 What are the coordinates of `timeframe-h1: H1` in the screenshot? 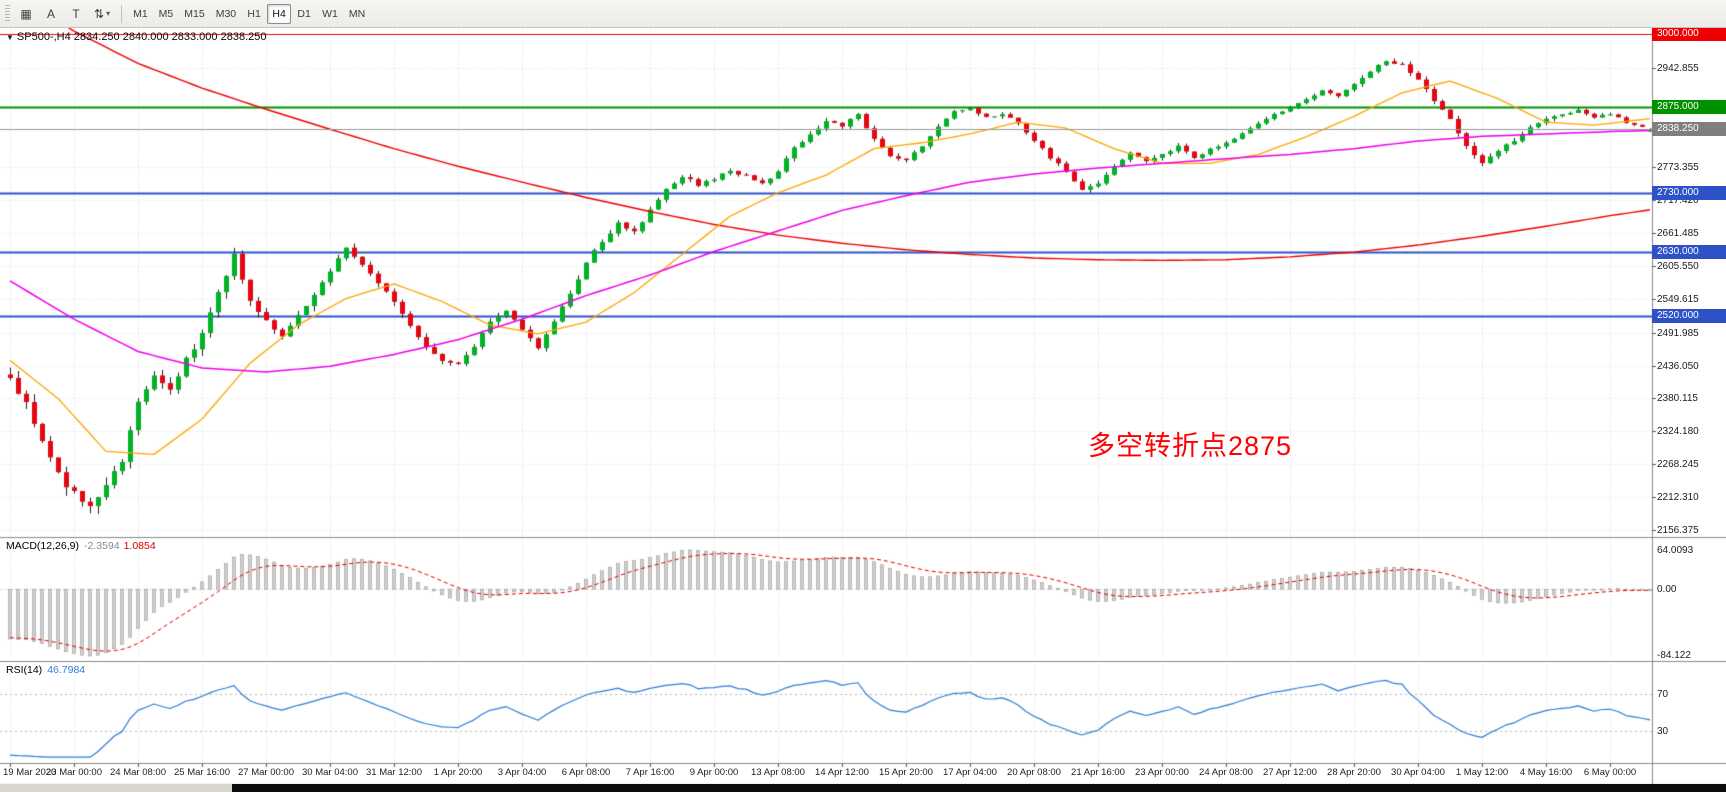 It's located at (254, 13).